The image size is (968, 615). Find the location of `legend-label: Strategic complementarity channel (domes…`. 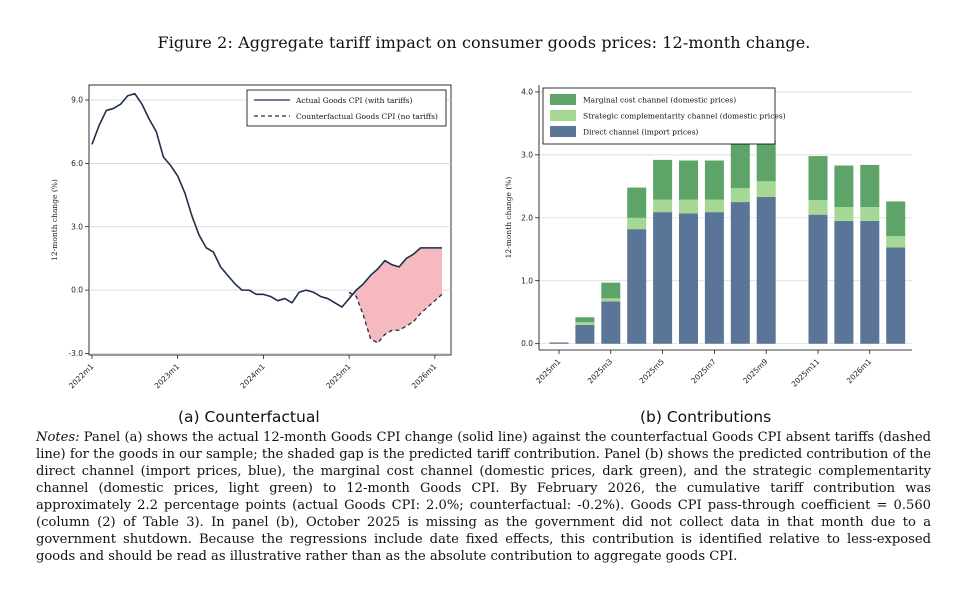

legend-label: Strategic complementarity channel (domes… is located at coordinates (684, 116).